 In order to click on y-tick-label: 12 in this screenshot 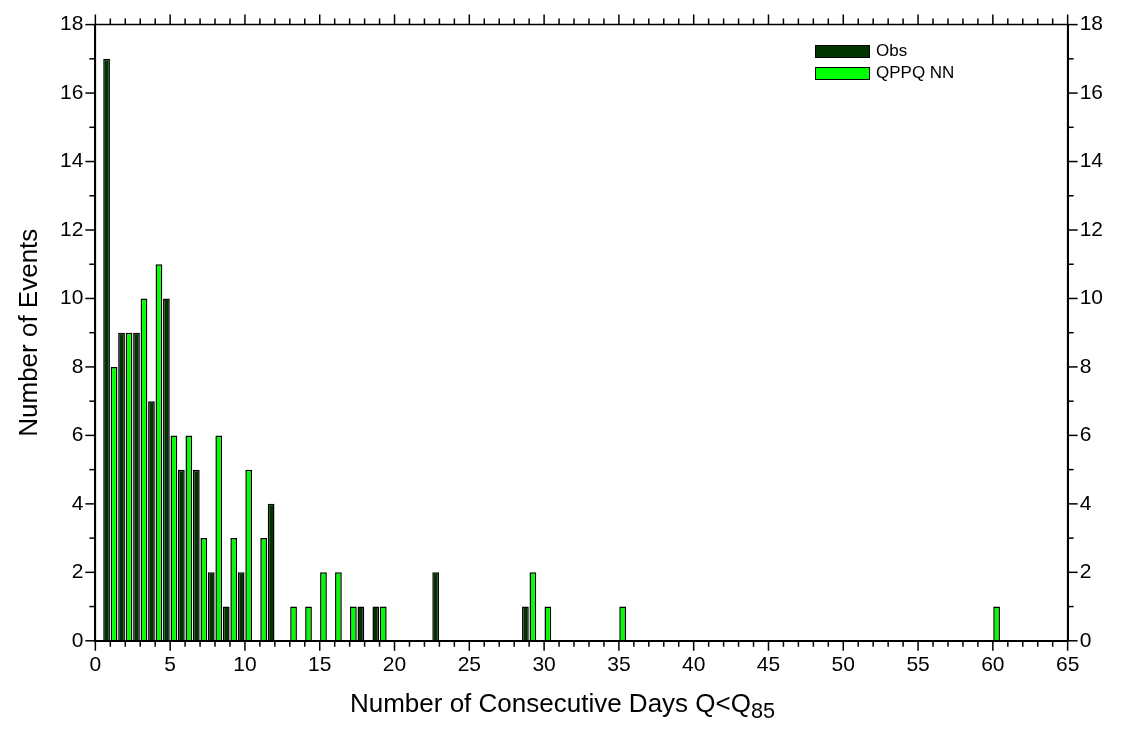, I will do `click(72, 228)`.